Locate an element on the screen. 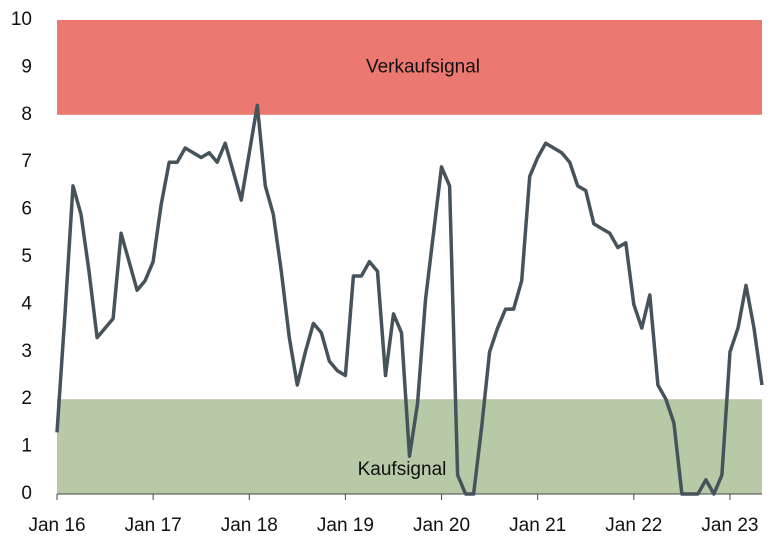 Image resolution: width=773 pixels, height=536 pixels. y-tick-label: 0 is located at coordinates (26, 493).